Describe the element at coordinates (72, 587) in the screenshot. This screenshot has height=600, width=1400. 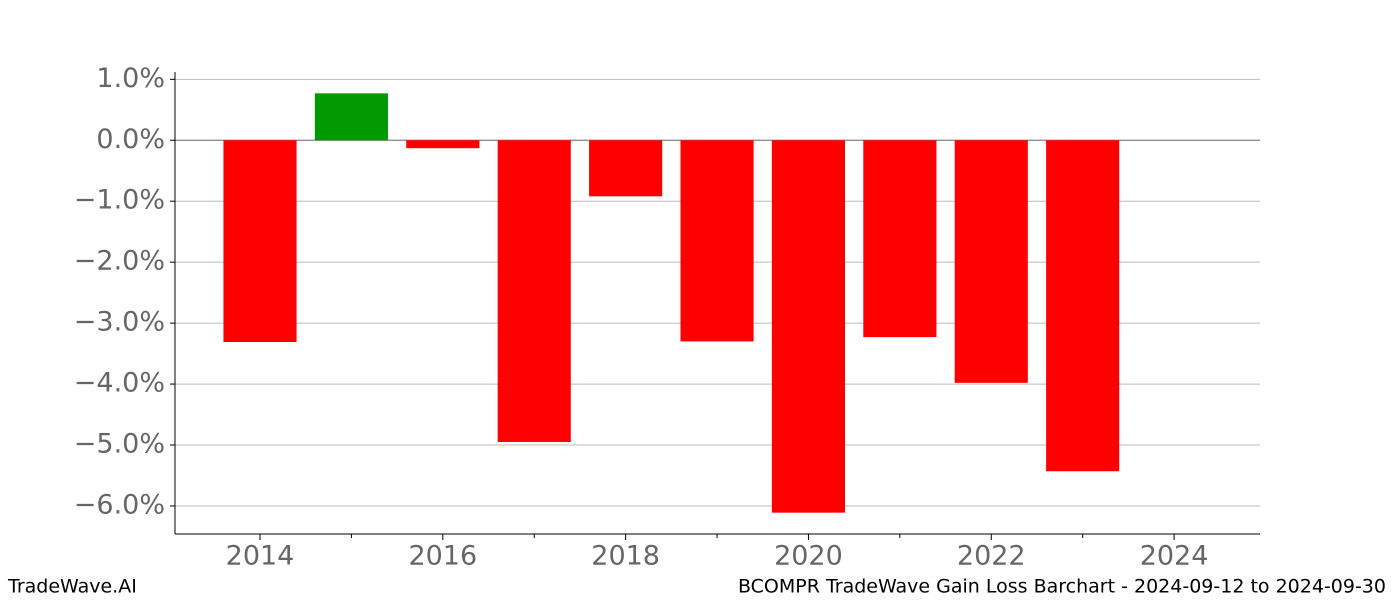
I see `footer-left: TradeWave.AI` at that location.